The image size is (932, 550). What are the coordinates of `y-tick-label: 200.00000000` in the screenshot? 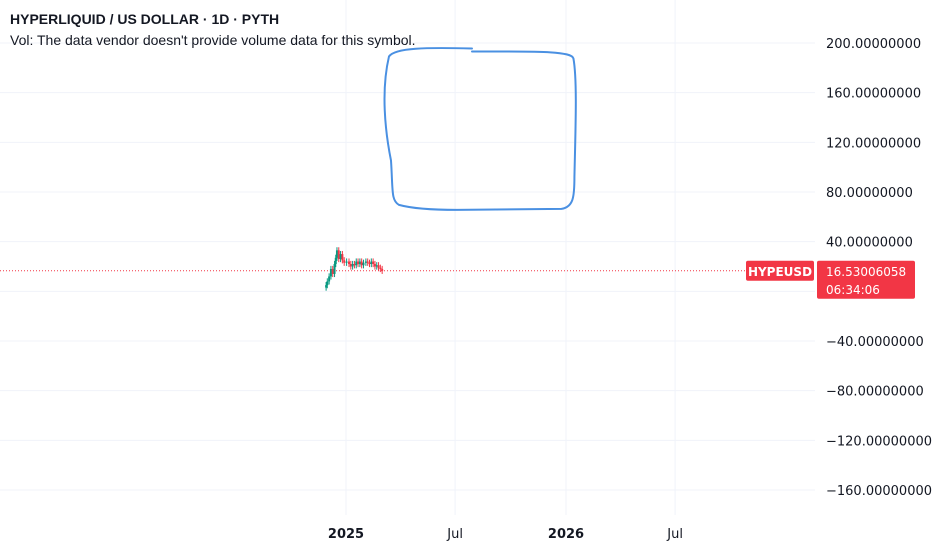 It's located at (873, 44).